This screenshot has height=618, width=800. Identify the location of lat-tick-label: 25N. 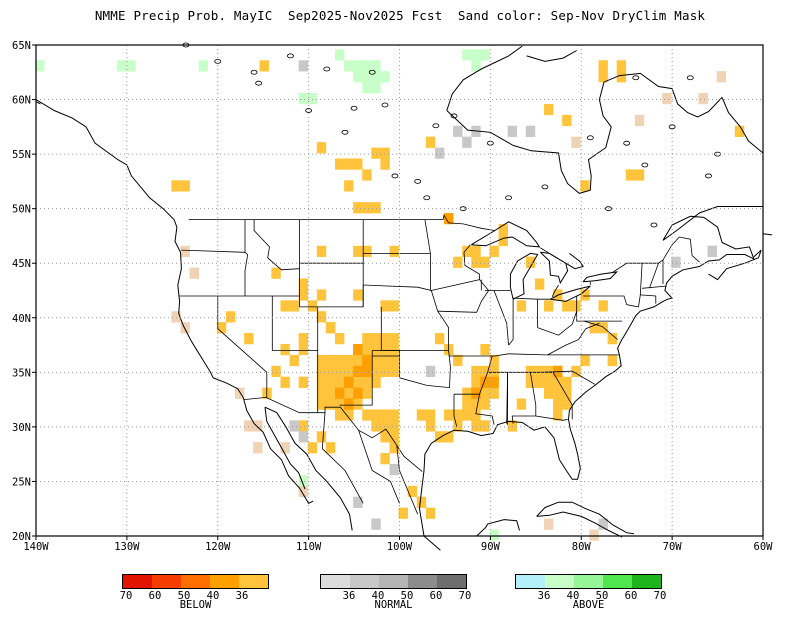
(21, 482).